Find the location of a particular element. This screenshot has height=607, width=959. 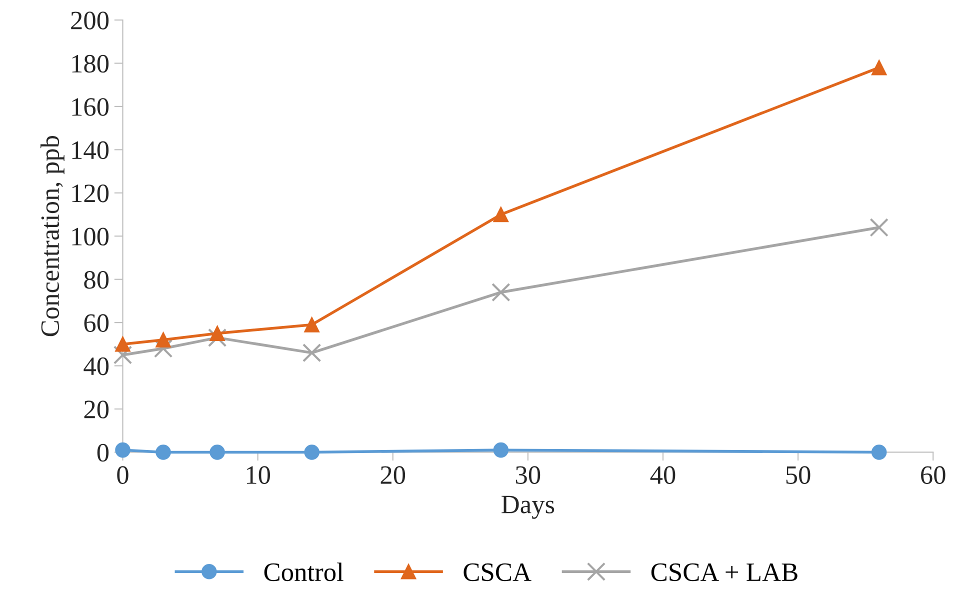

y-tick-label: 140 is located at coordinates (90, 150).